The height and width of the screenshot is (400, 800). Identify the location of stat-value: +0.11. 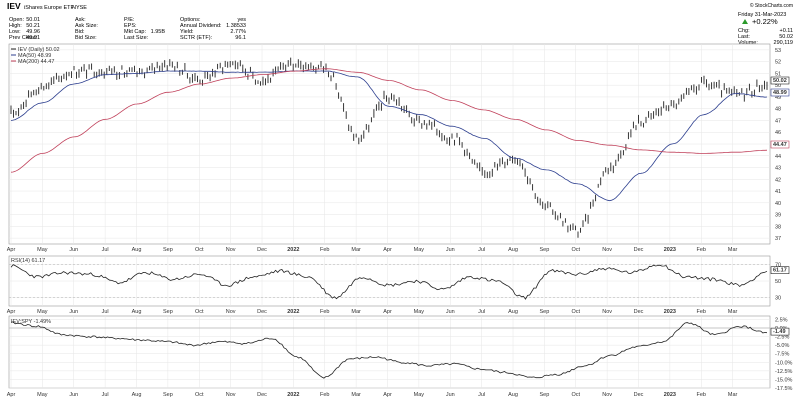
(786, 31).